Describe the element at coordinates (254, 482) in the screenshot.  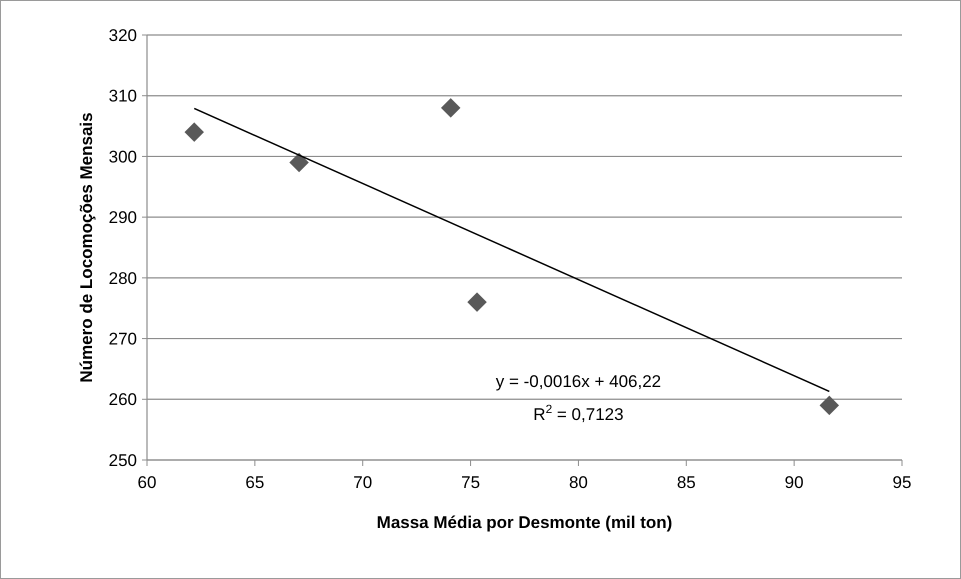
I see `x-tick-label: 65` at that location.